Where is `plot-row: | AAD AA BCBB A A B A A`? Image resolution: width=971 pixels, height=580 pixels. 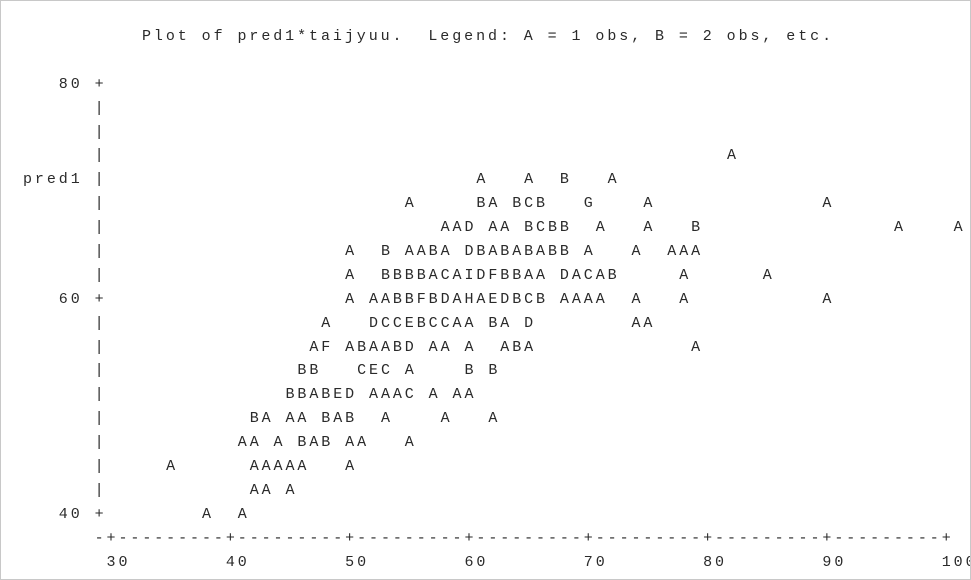 plot-row: | AAD AA BCBB A A B A A is located at coordinates (494, 228).